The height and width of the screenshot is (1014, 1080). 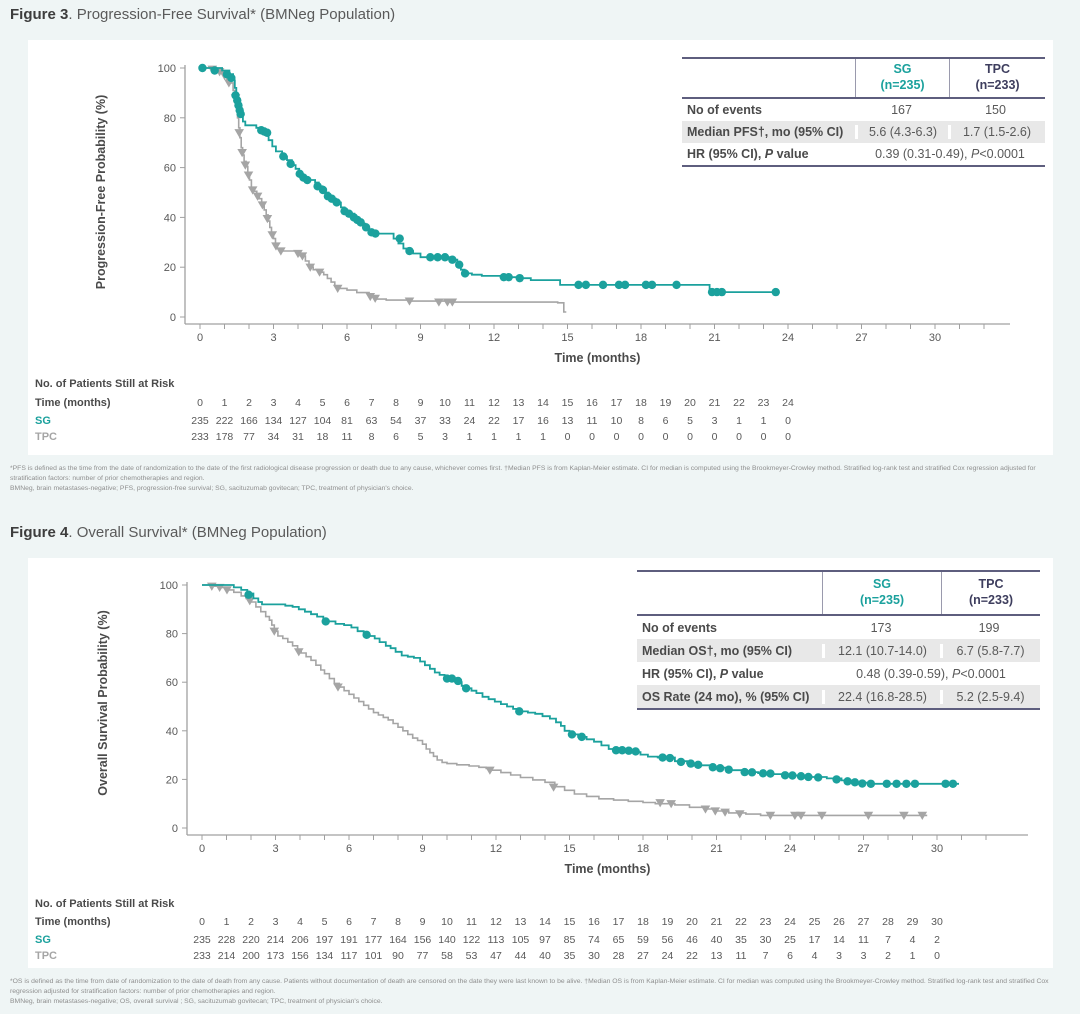 I want to click on risk-sg-value: 17, so click(x=815, y=940).